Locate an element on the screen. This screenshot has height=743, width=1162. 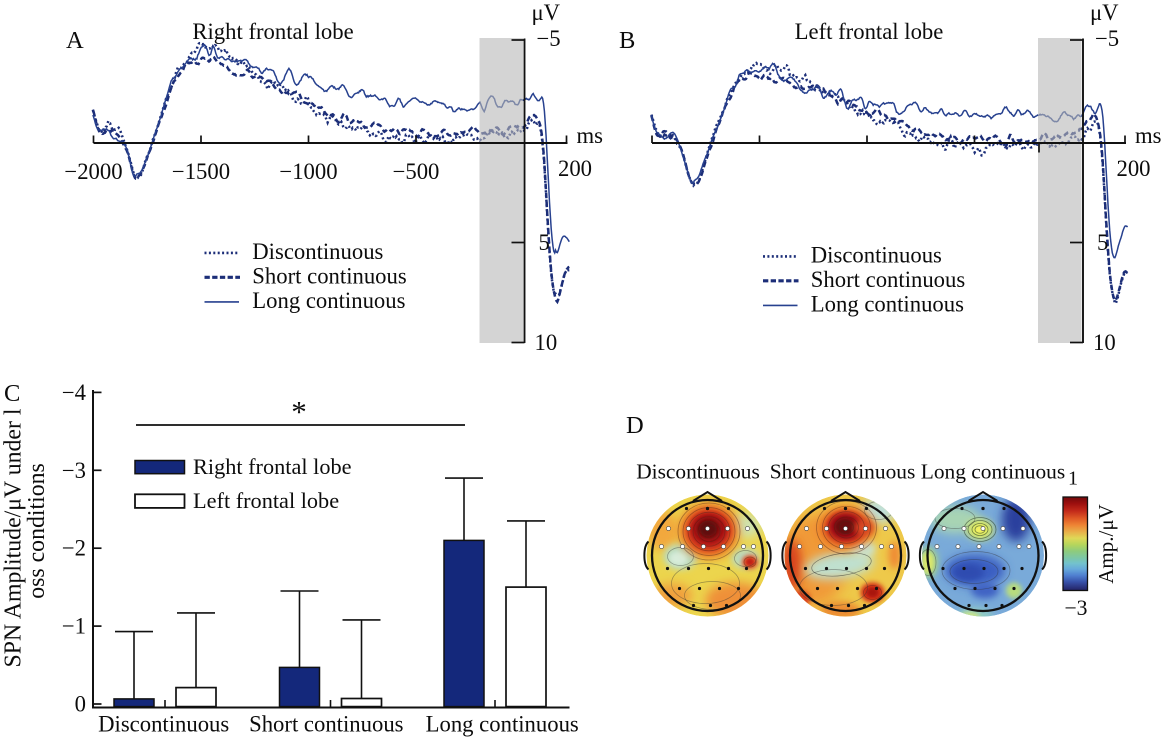
svg-text: 1 is located at coordinates (1073, 479).